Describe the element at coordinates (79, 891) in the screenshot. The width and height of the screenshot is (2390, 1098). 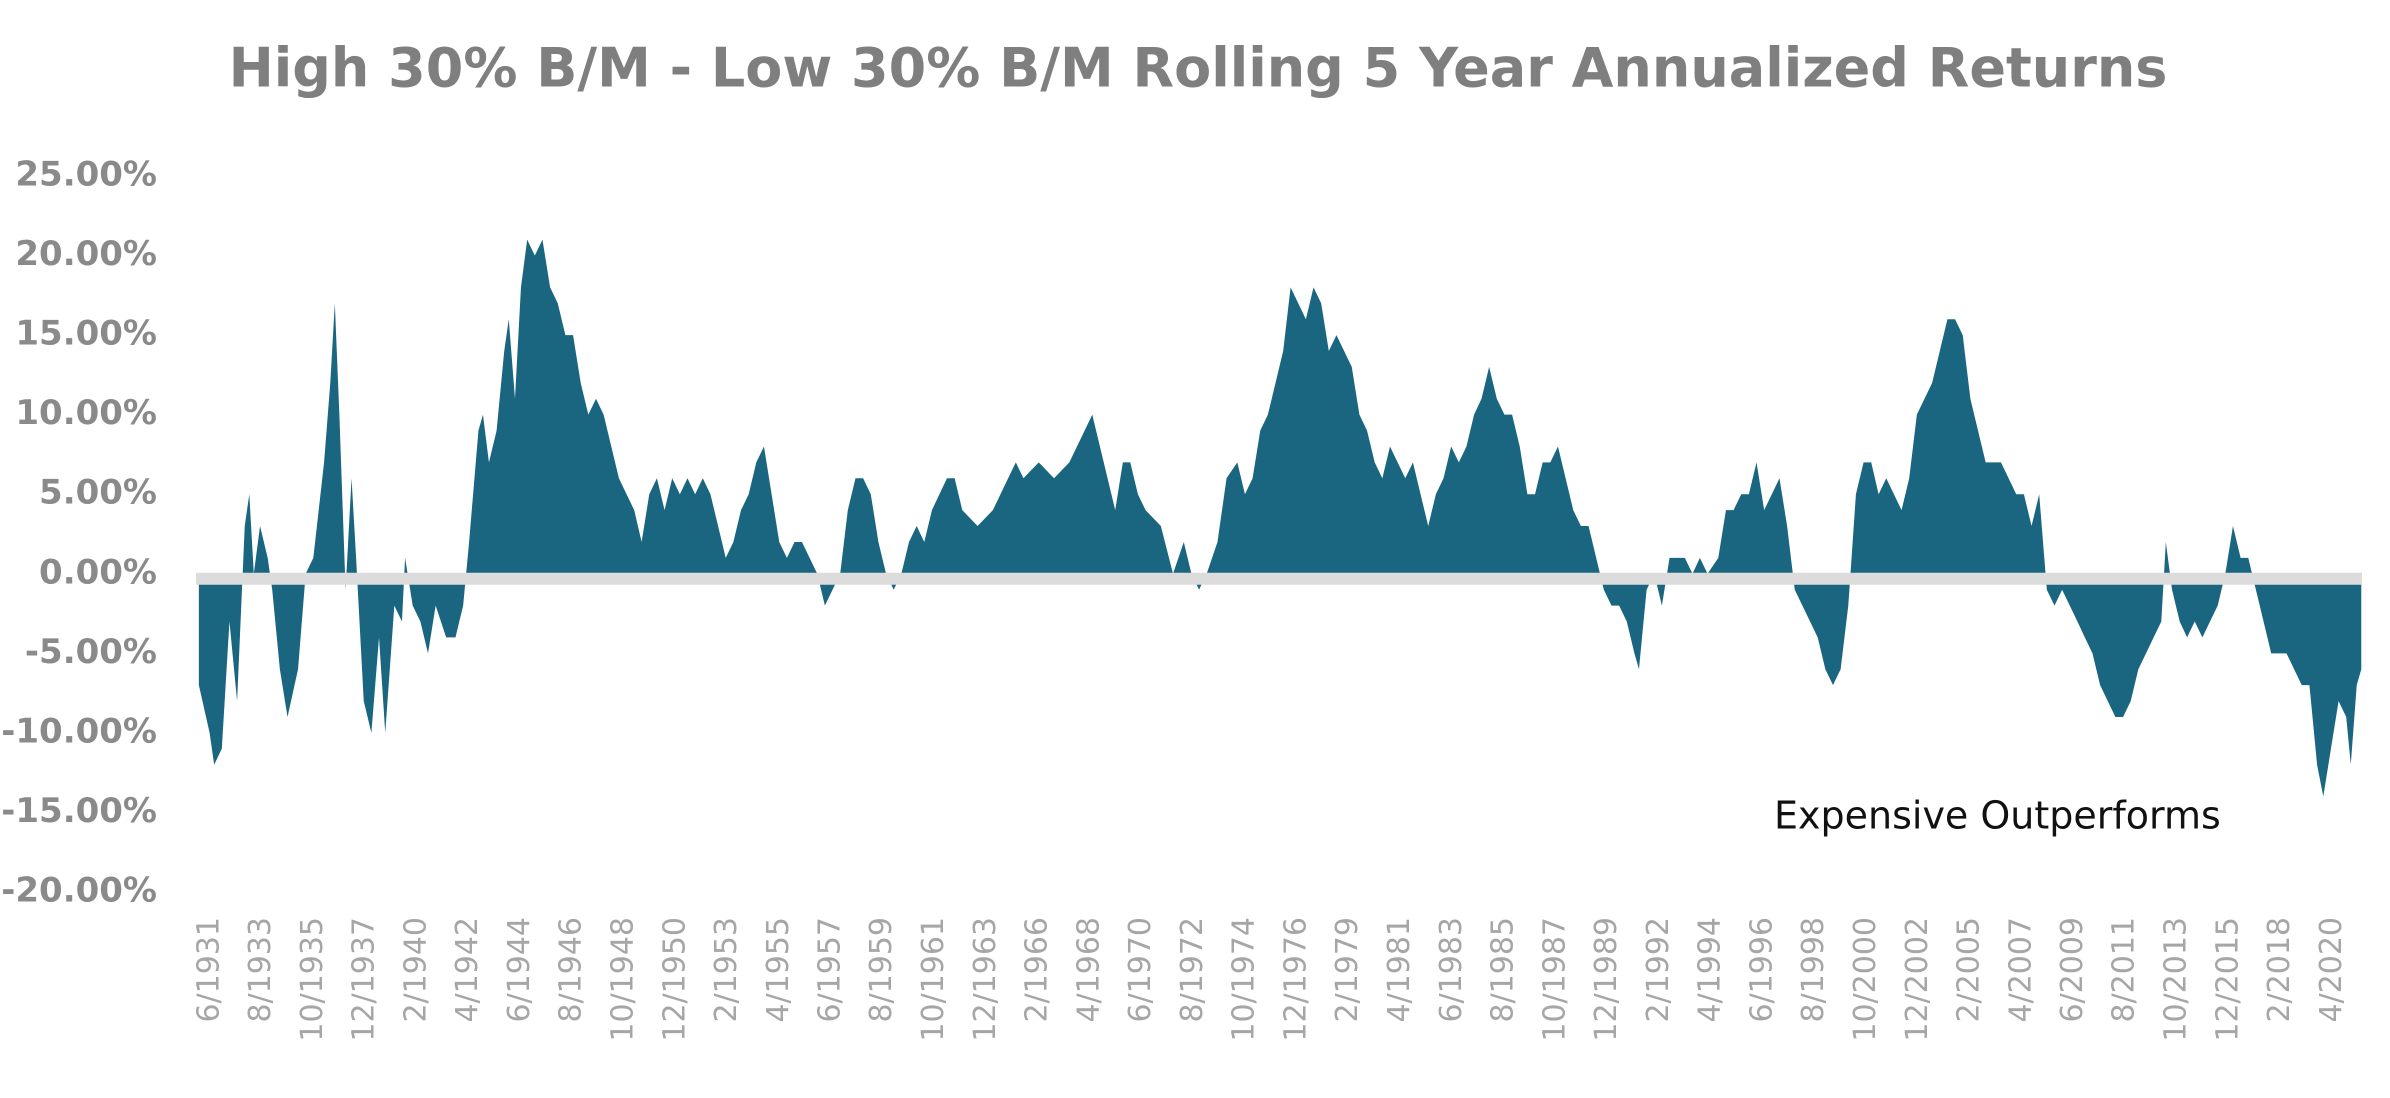
I see `y-tick-label: -20.00%` at that location.